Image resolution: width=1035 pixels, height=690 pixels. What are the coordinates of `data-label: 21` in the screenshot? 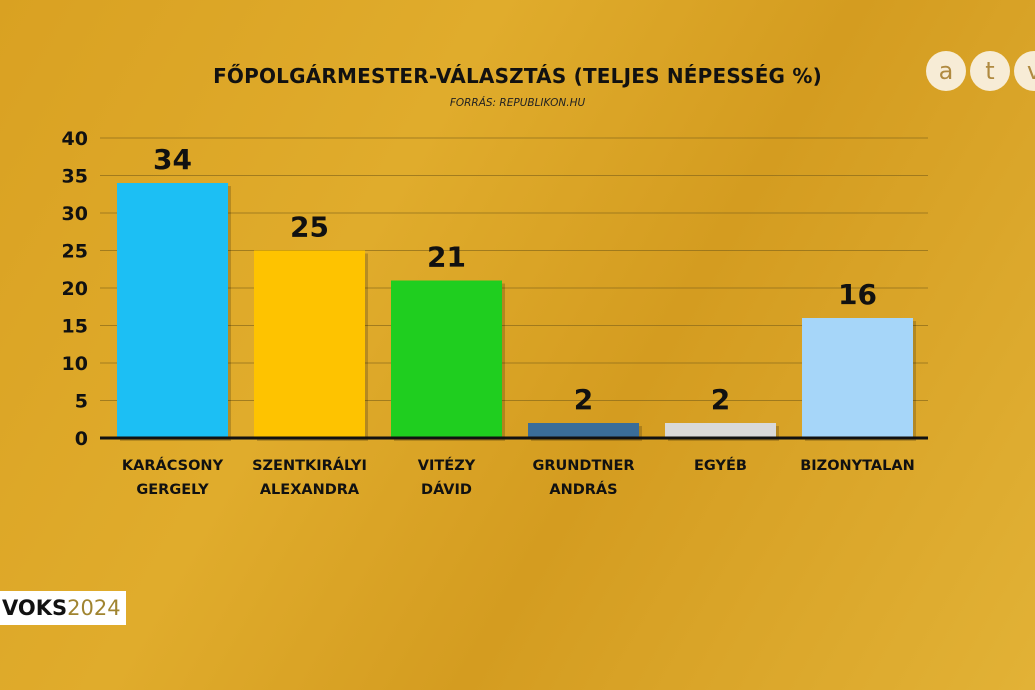 It's located at (446, 257).